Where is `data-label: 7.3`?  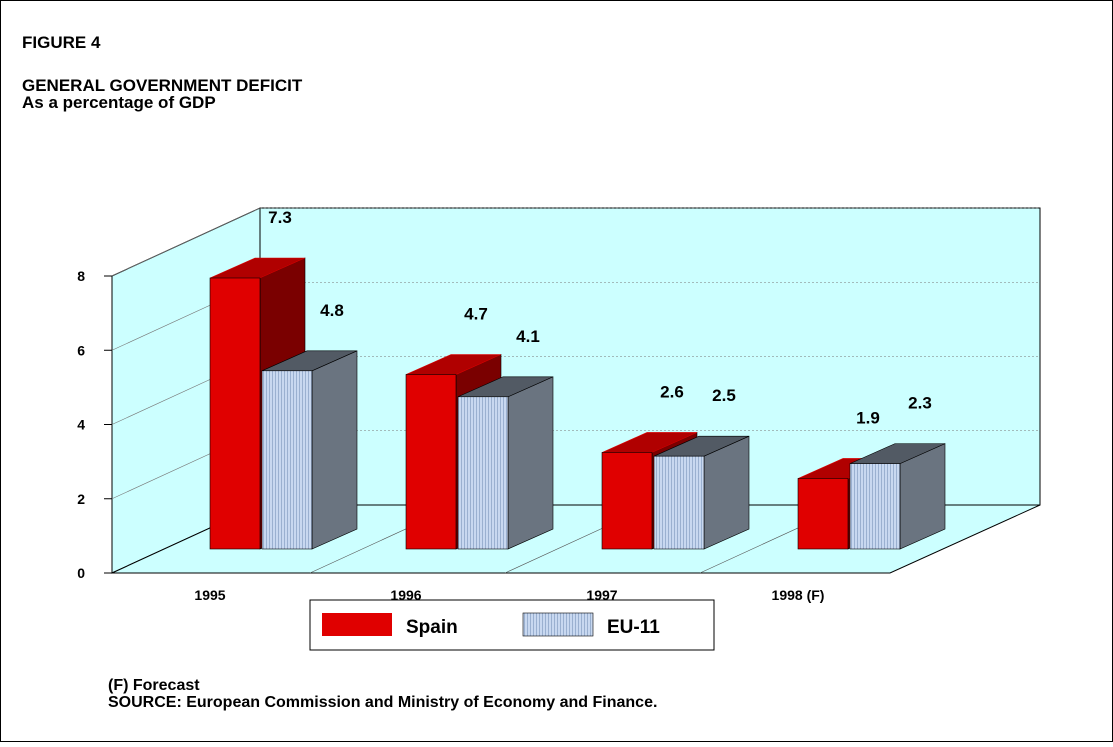
data-label: 7.3 is located at coordinates (280, 217).